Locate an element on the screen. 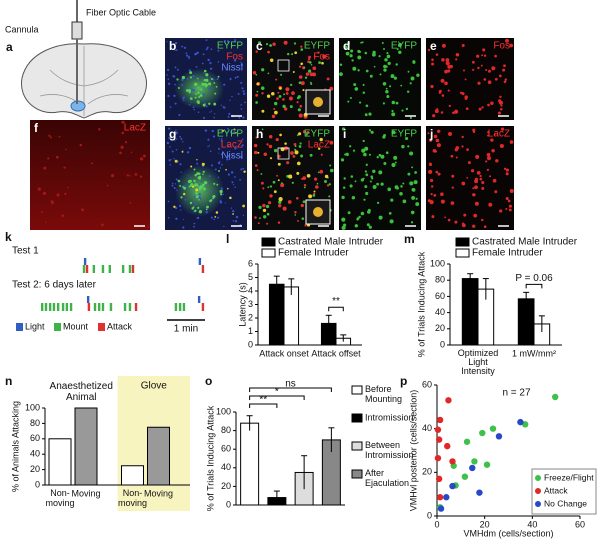 The image size is (600, 539). legend-label: Before Mounting is located at coordinates (383, 394).